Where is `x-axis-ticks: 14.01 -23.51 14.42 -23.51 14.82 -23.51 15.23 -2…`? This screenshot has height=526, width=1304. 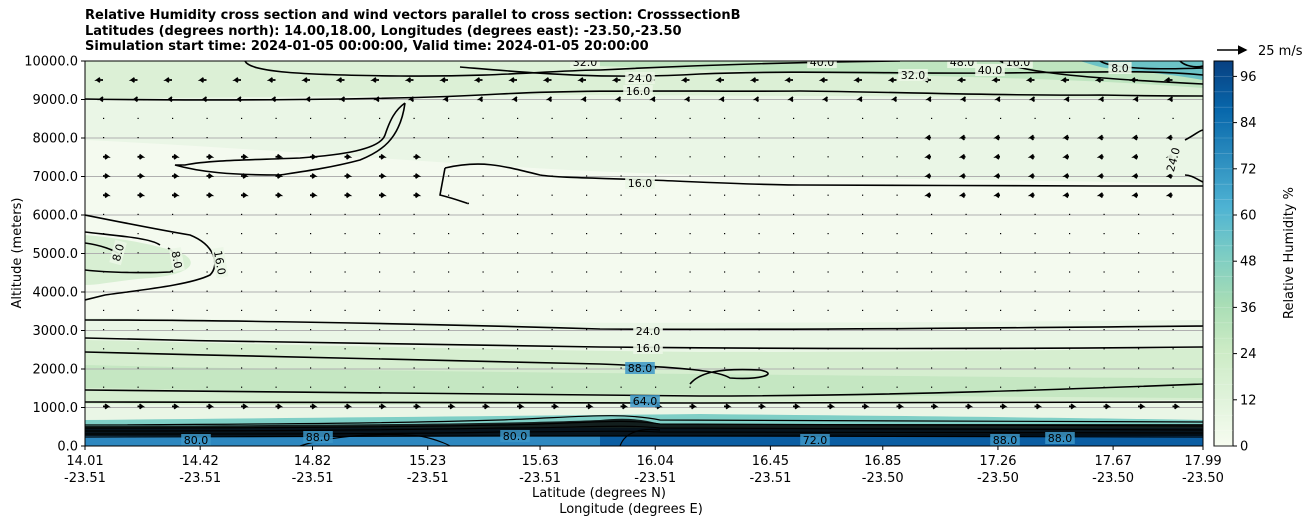 x-axis-ticks: 14.01 -23.51 14.42 -23.51 14.82 -23.51 15.23 -2… is located at coordinates (644, 466).